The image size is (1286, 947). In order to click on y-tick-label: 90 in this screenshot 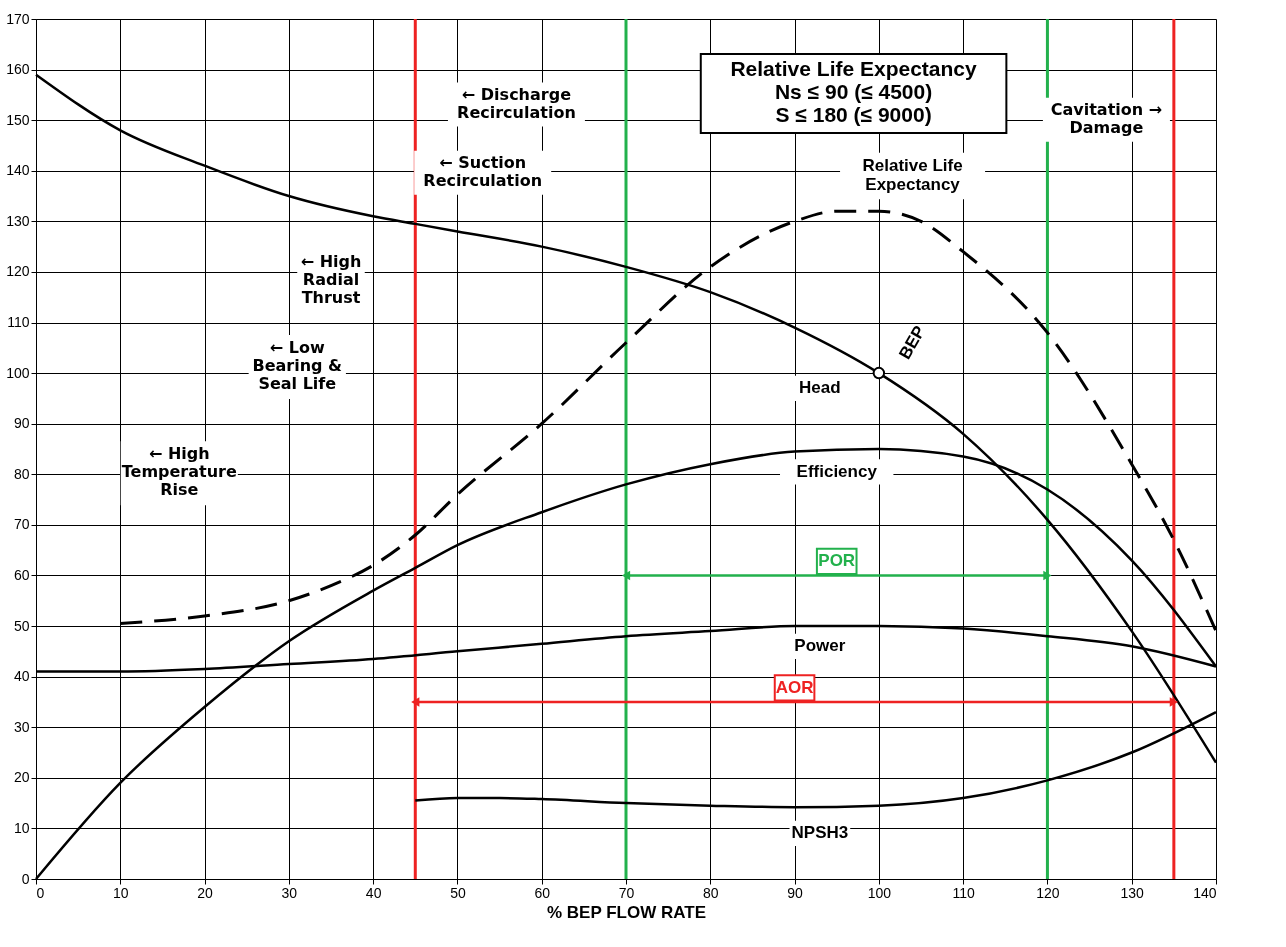, I will do `click(21, 423)`.